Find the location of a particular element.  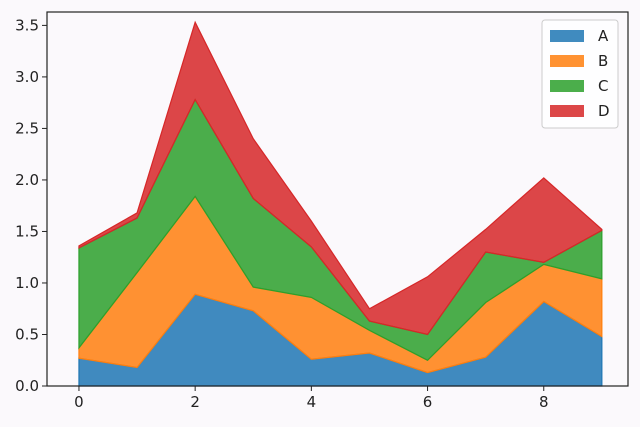

x-axis: 0 2 4 6 8 is located at coordinates (311, 398).